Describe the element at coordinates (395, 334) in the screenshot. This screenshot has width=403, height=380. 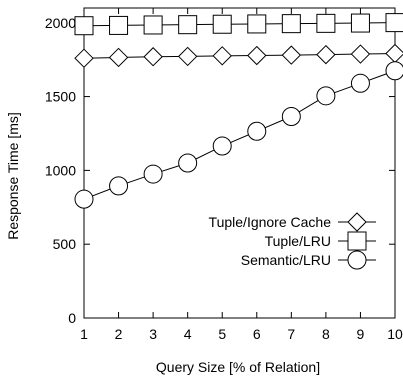
I see `x-tick-label: 10` at that location.